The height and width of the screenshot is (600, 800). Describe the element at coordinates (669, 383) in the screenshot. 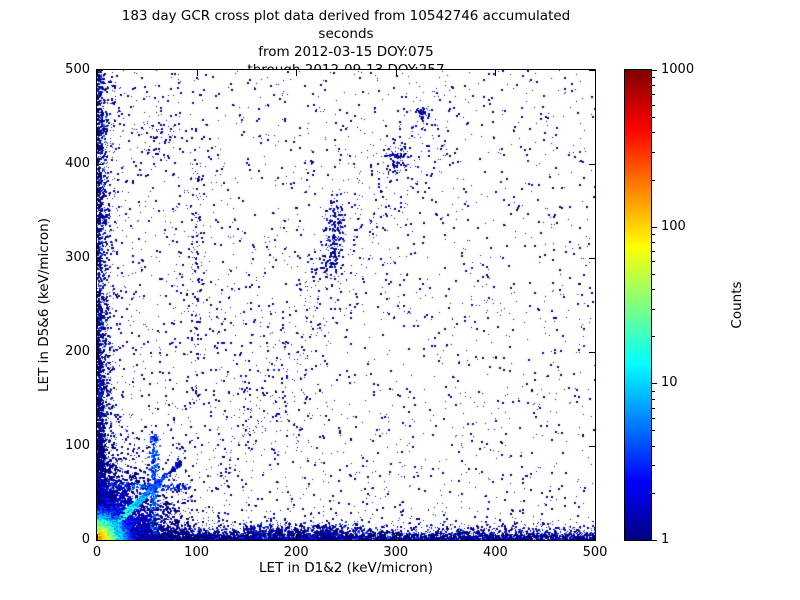

I see `colorbar-tick-label: 10` at that location.